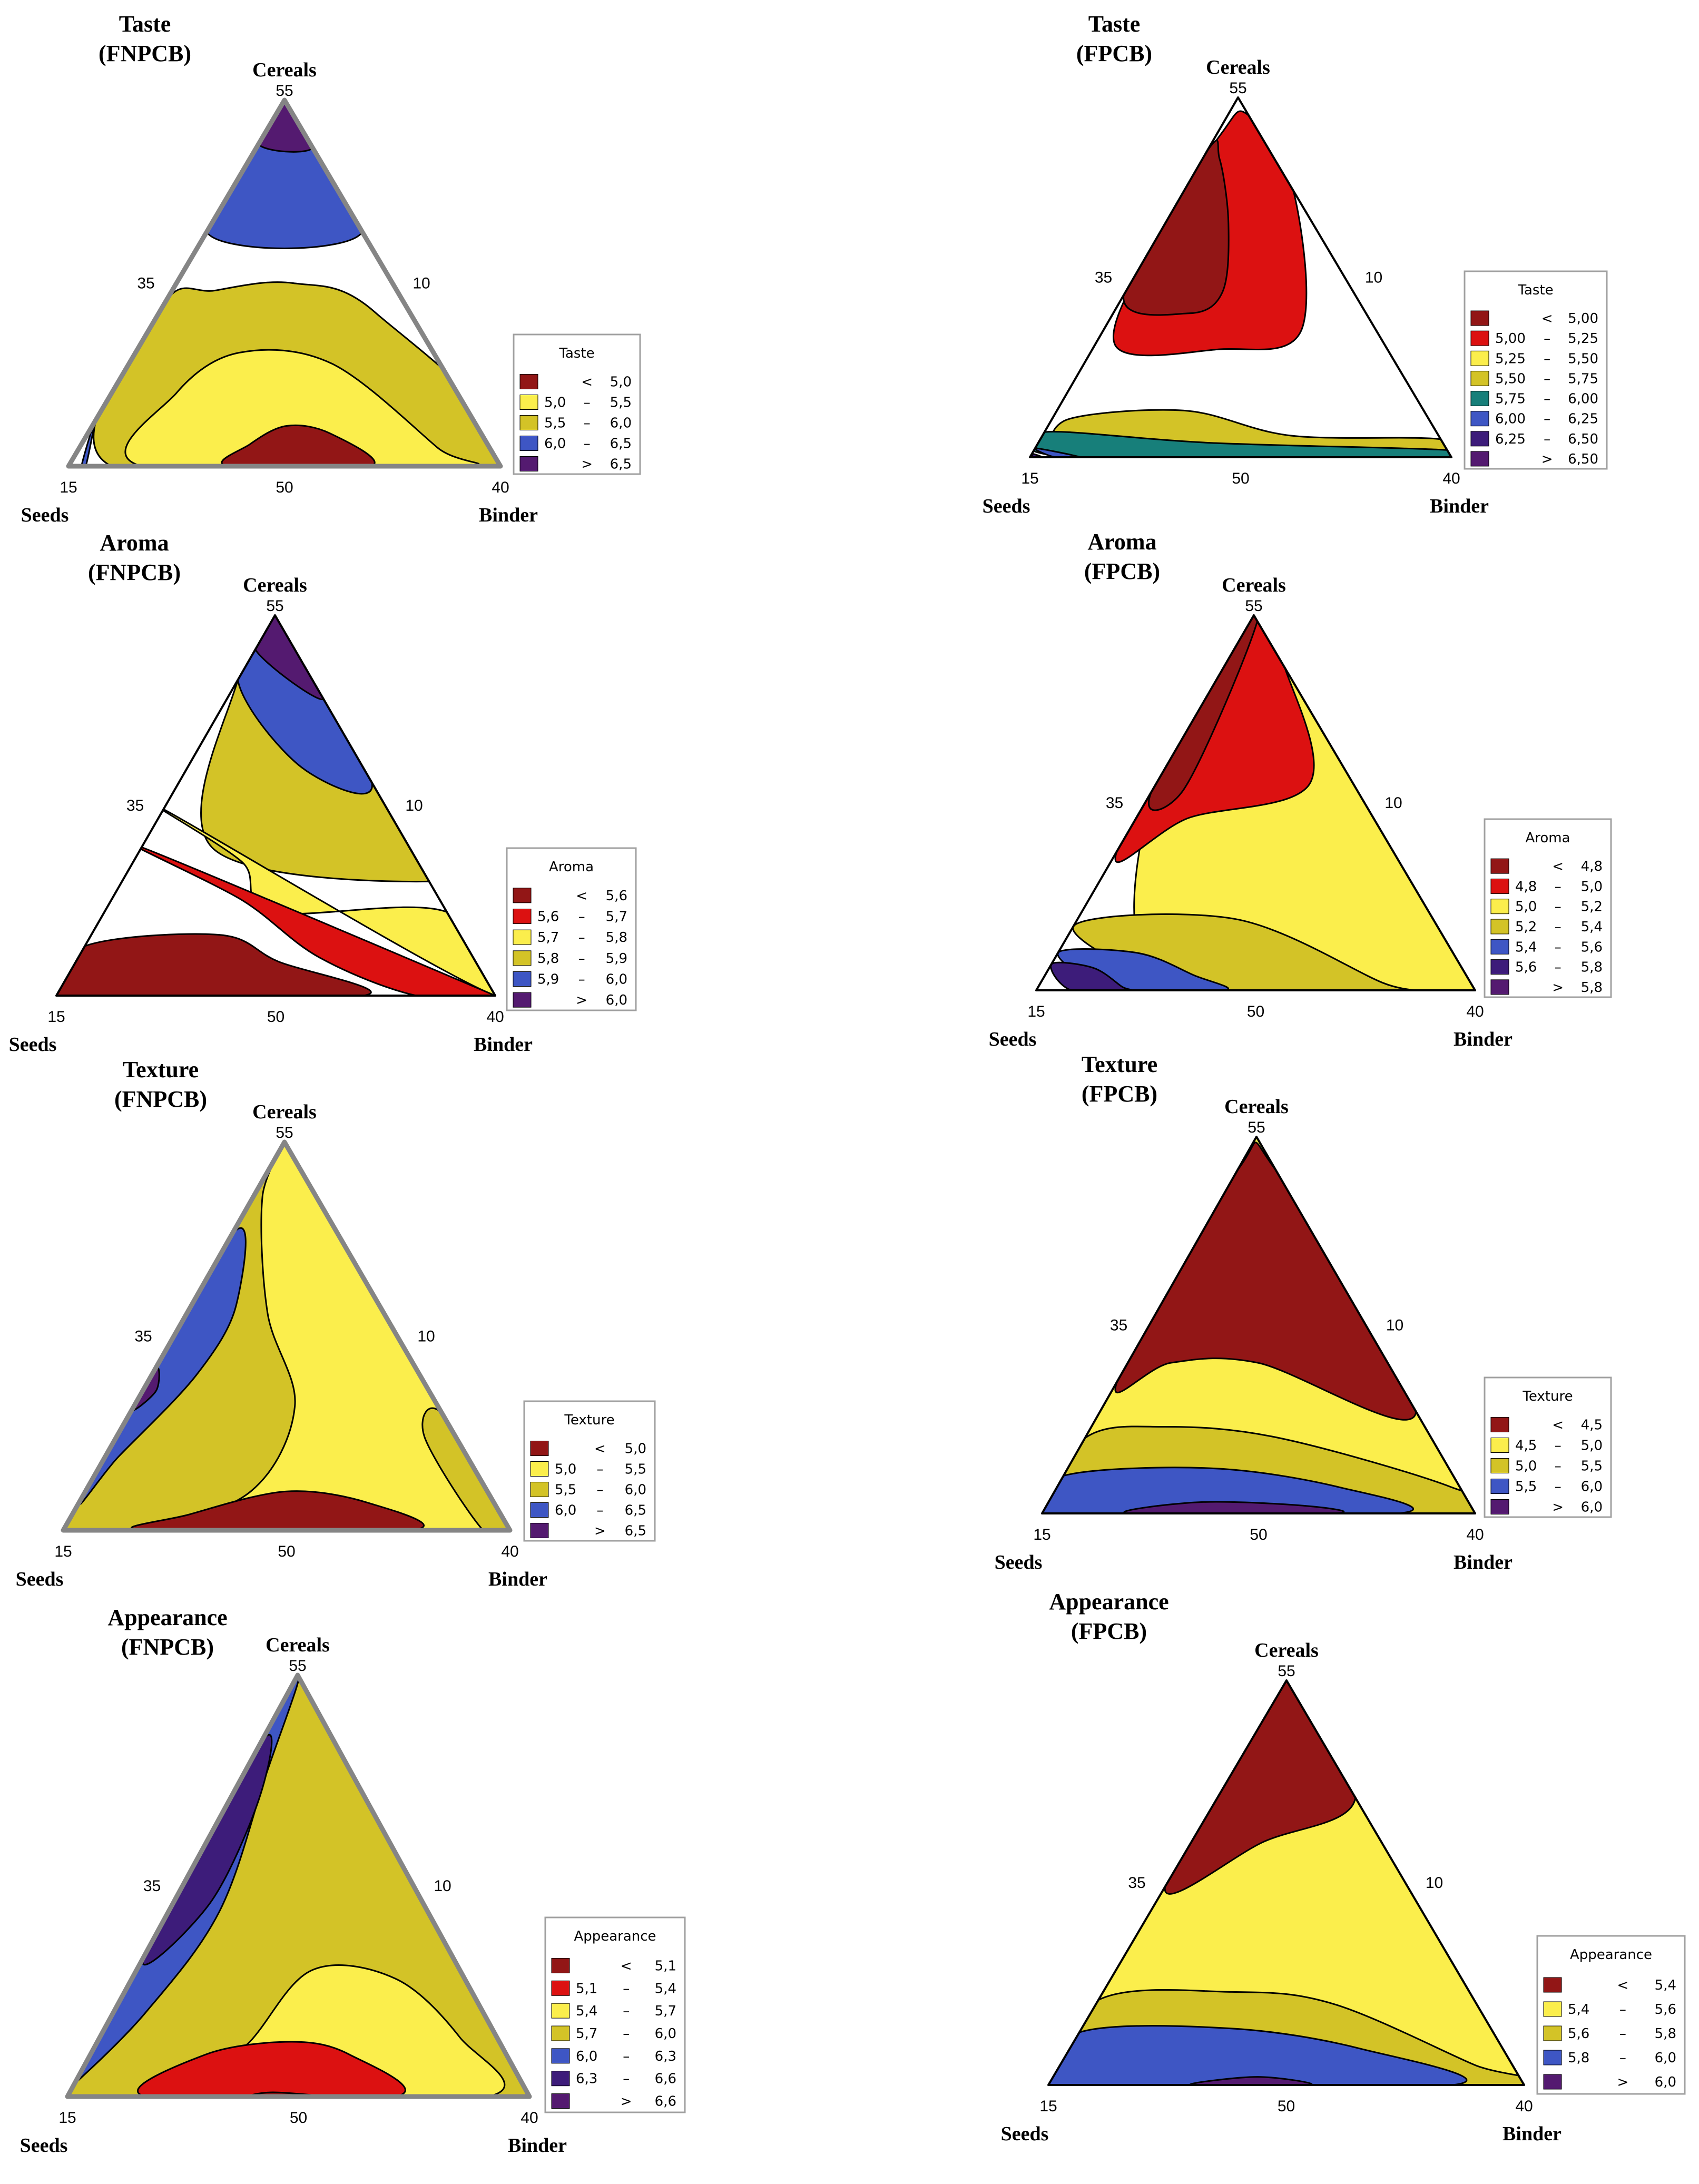 The width and height of the screenshot is (1699, 2184). I want to click on legend-item: 5,7 – 6,0, so click(613, 2033).